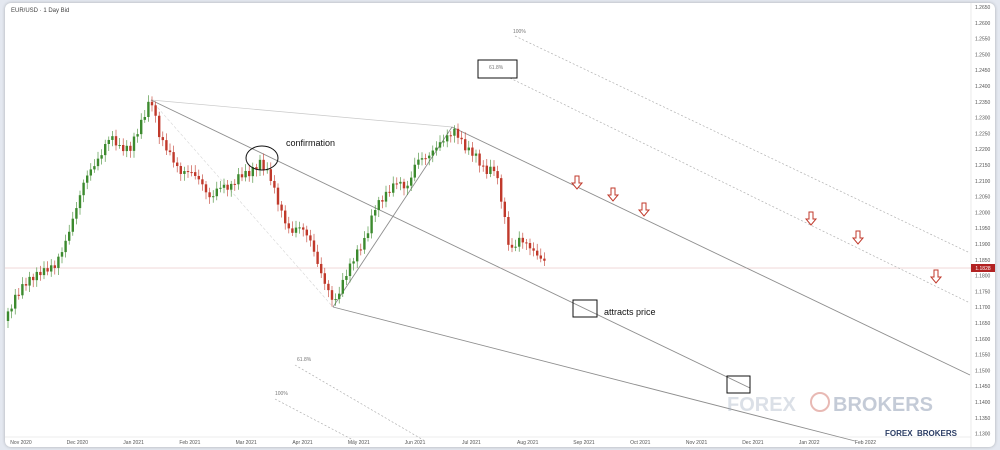 The image size is (1000, 450). Describe the element at coordinates (756, 229) in the screenshot. I see `down-arrows` at that location.